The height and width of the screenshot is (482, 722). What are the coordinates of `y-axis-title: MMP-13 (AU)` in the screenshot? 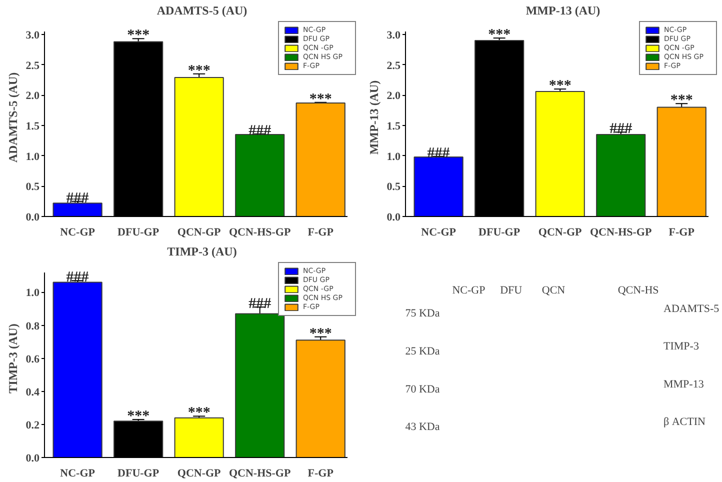 It's located at (373, 117).